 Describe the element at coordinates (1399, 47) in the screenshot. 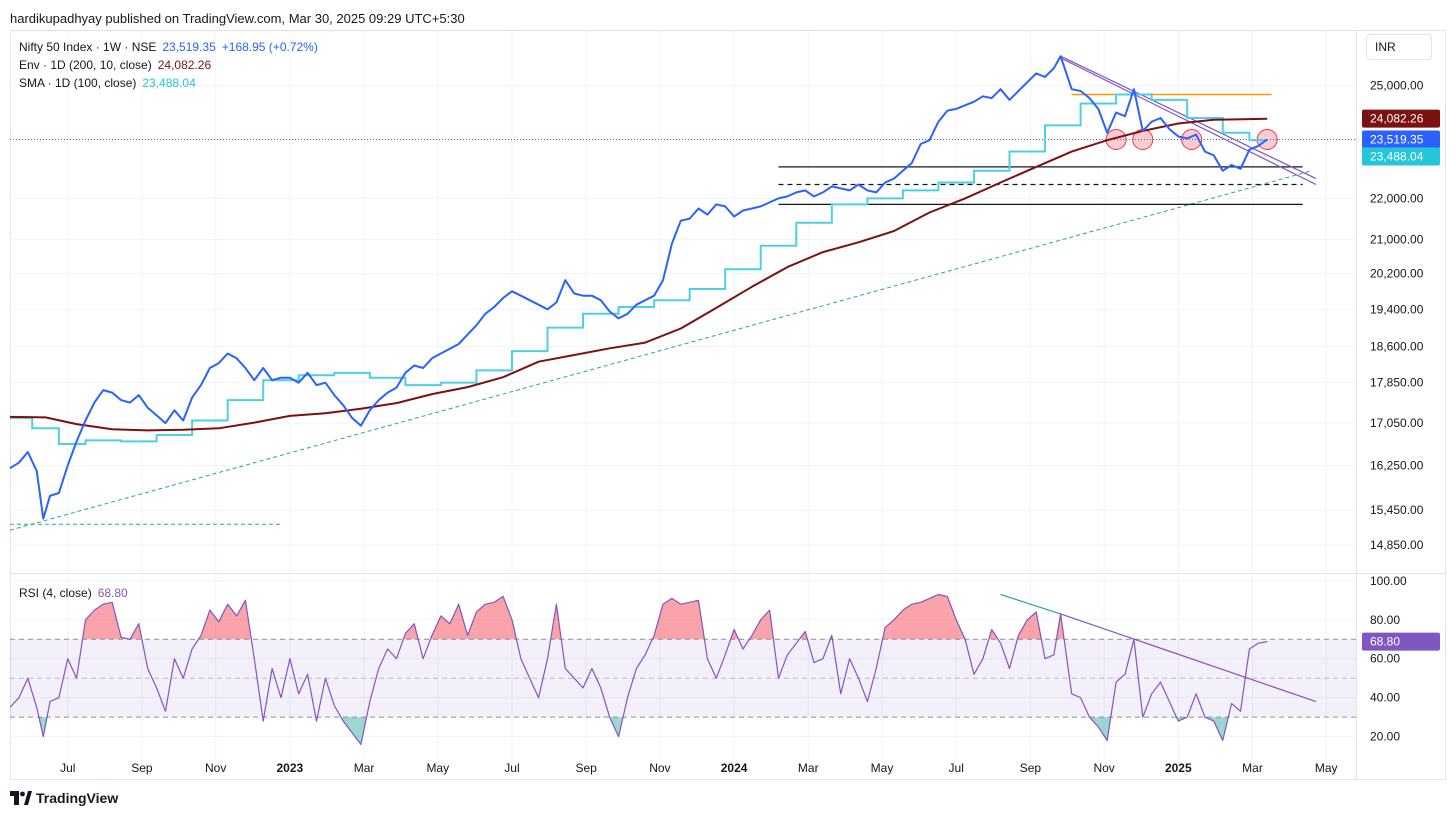

I see `currency-selector: INR` at that location.